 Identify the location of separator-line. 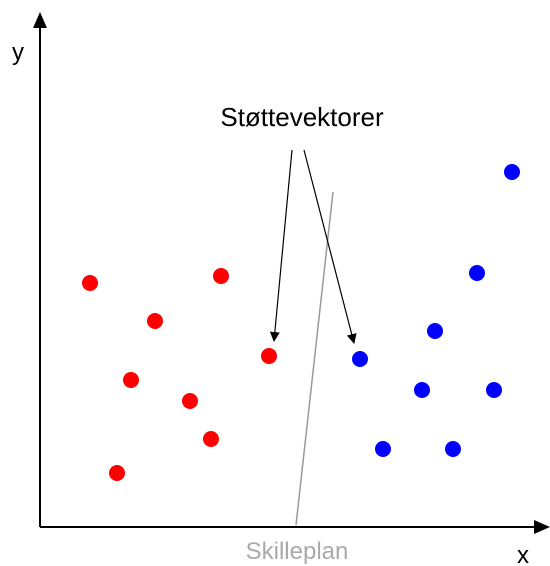
(314, 358).